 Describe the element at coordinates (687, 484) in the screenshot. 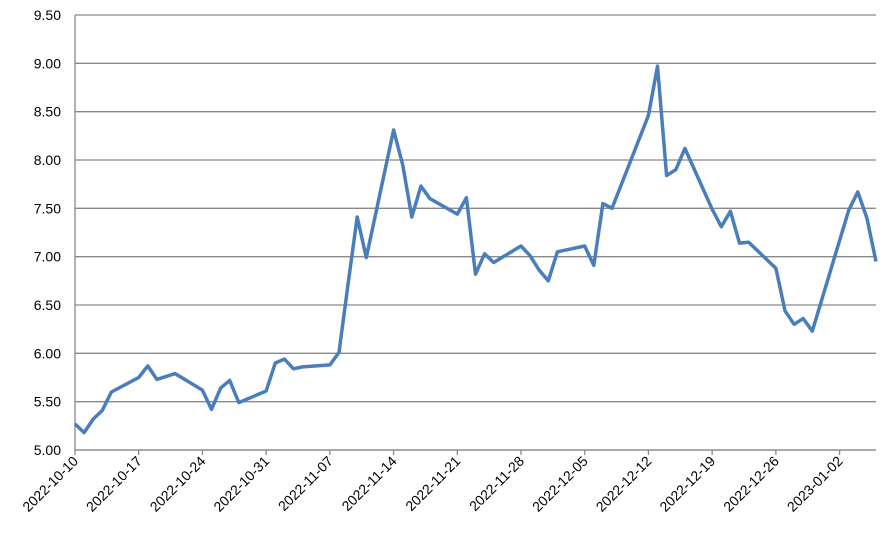

I see `x-tick-label: 2022-12-19` at that location.